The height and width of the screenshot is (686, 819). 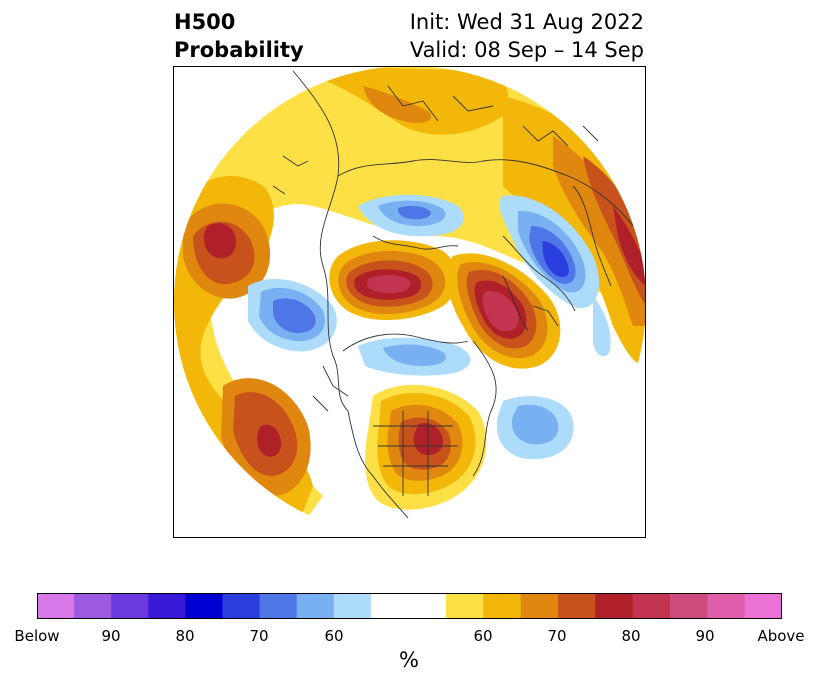 What do you see at coordinates (239, 36) in the screenshot?
I see `map-title-left: H500 Probability` at bounding box center [239, 36].